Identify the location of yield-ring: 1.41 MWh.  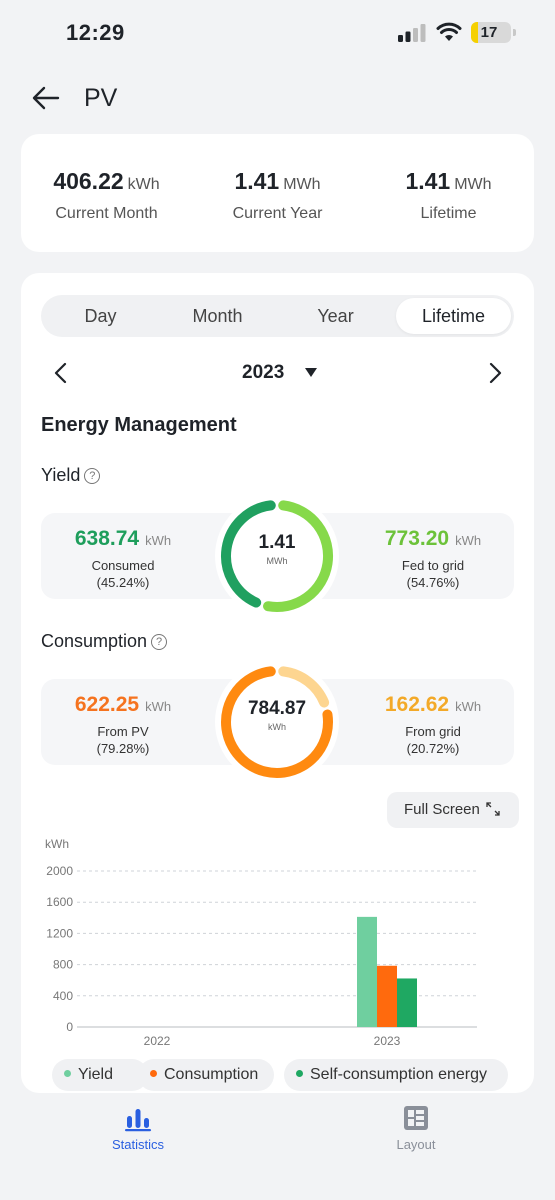
(277, 556).